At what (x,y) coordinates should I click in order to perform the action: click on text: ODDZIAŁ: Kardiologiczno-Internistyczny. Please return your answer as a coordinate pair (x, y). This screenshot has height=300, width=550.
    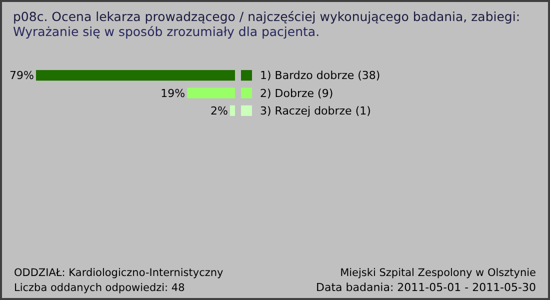
    Looking at the image, I should click on (119, 273).